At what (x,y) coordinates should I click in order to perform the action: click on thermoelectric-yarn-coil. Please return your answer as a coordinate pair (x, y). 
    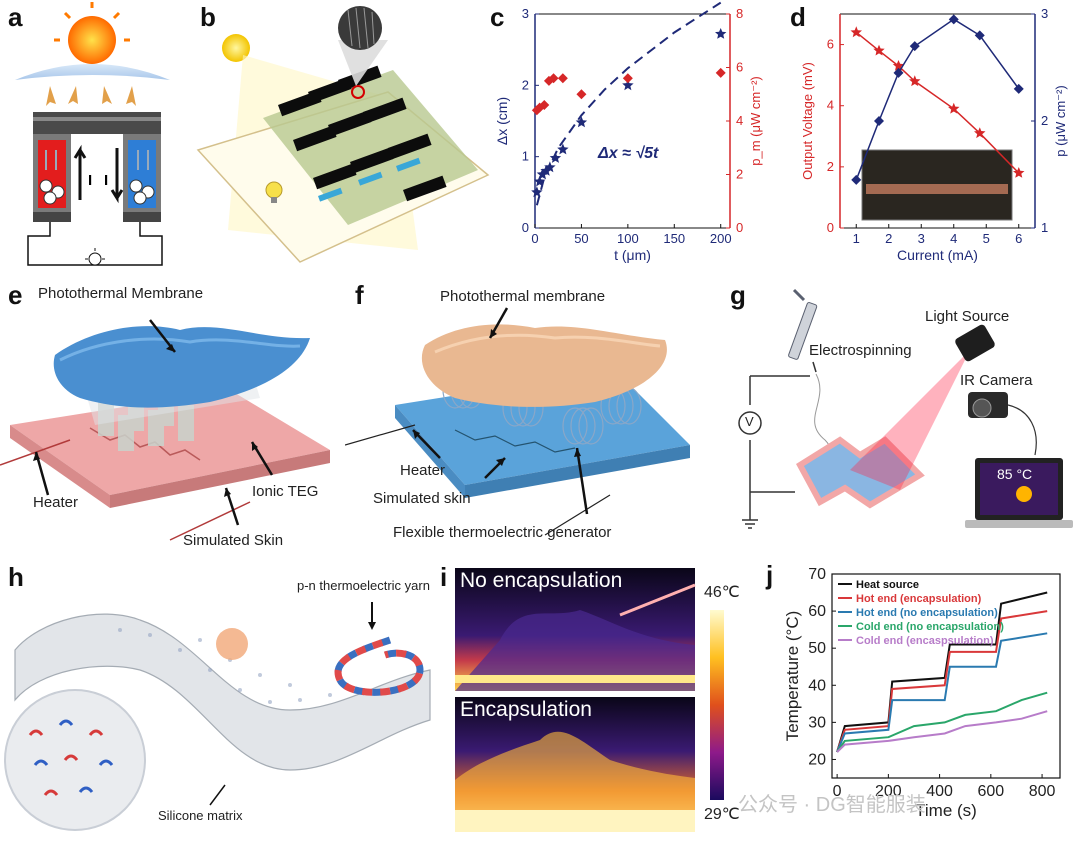
    Looking at the image, I should click on (379, 666).